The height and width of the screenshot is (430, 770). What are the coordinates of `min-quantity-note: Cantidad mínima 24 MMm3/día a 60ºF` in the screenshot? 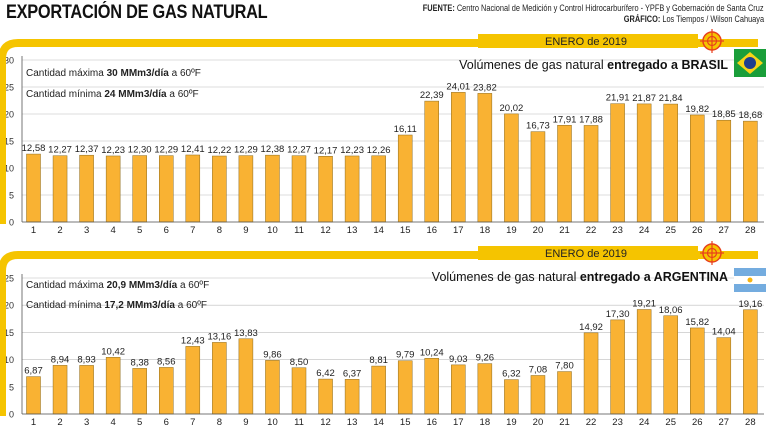 It's located at (112, 94).